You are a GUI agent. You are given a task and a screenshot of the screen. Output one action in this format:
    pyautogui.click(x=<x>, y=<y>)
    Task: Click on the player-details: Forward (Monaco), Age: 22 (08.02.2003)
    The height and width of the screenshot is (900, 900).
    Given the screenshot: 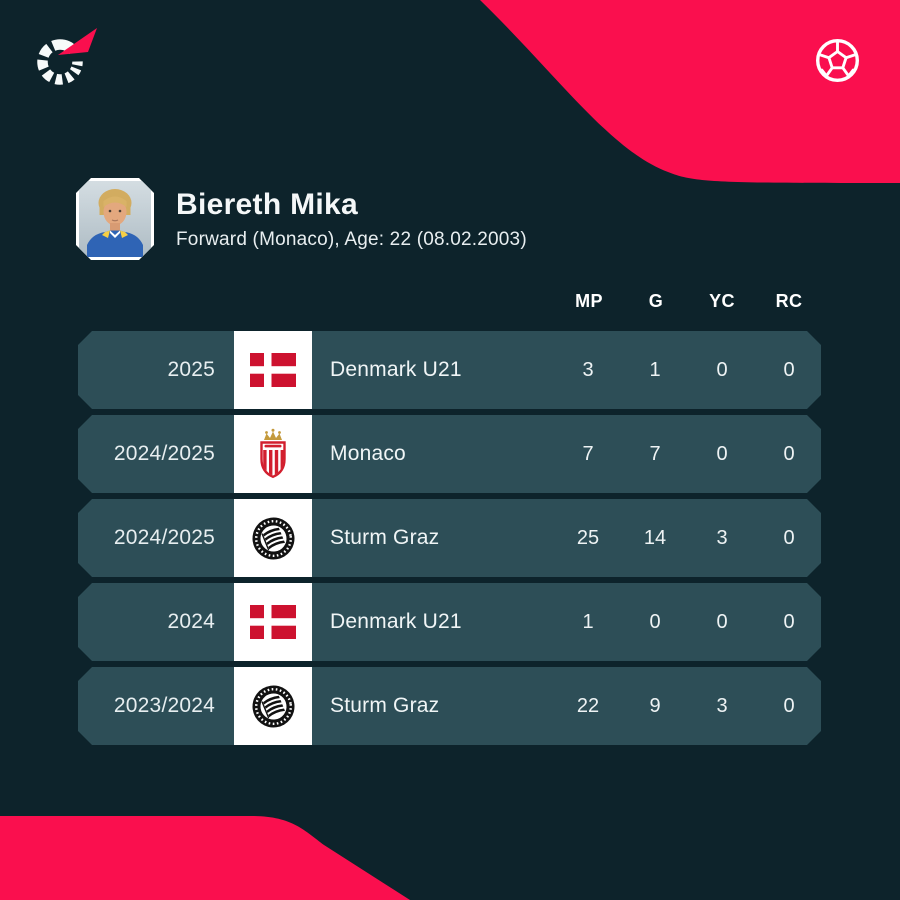 What is the action you would take?
    pyautogui.click(x=351, y=239)
    